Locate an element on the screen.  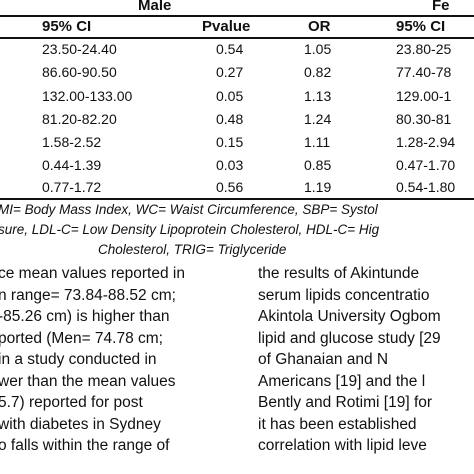
cell-pvalue: 0.56 is located at coordinates (230, 187).